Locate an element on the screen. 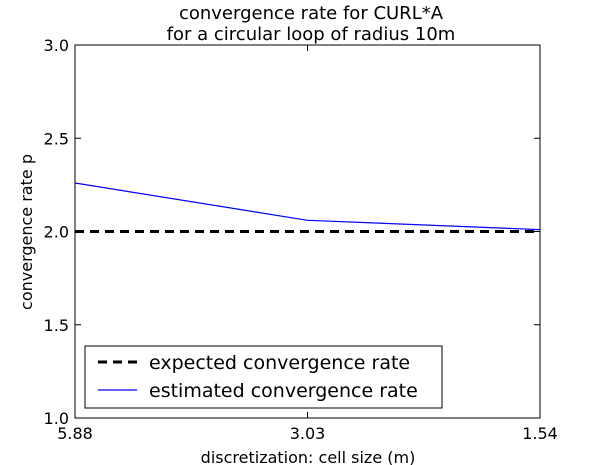 This screenshot has width=600, height=465. chart-title-line-1: convergence rate for CURL*A is located at coordinates (311, 13).